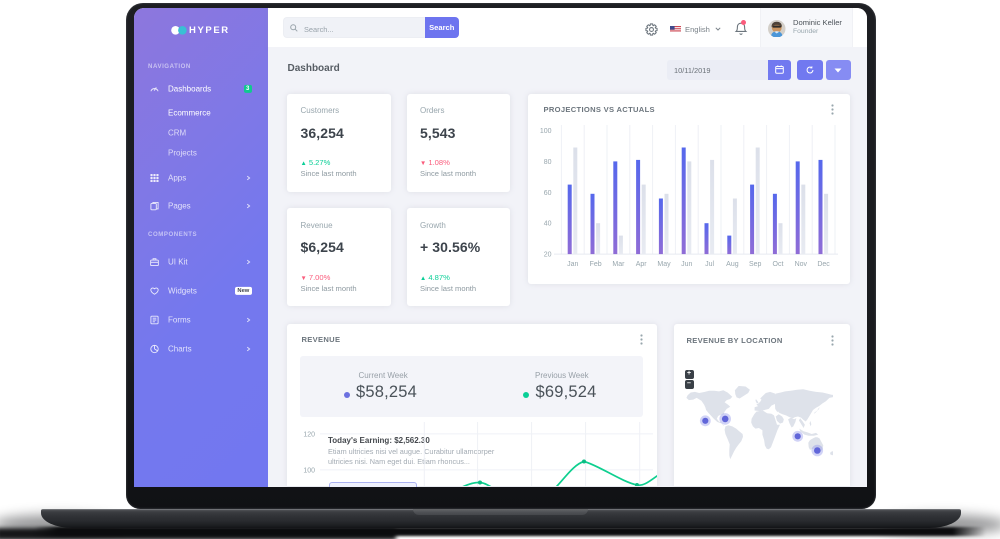 The width and height of the screenshot is (1000, 539). Describe the element at coordinates (618, 264) in the screenshot. I see `svg-text: Mar` at that location.